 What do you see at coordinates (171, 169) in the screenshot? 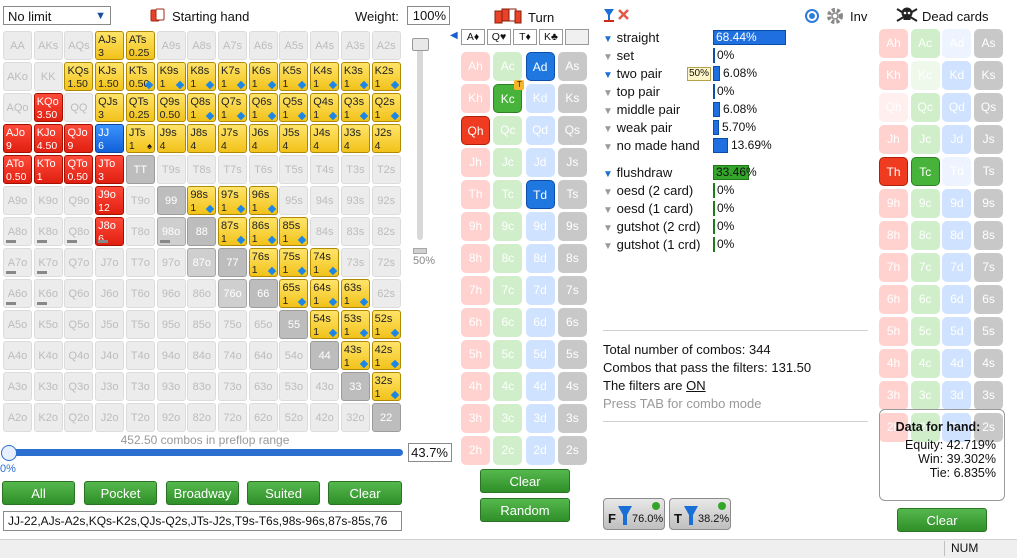
I see `range-cell: T9s` at bounding box center [171, 169].